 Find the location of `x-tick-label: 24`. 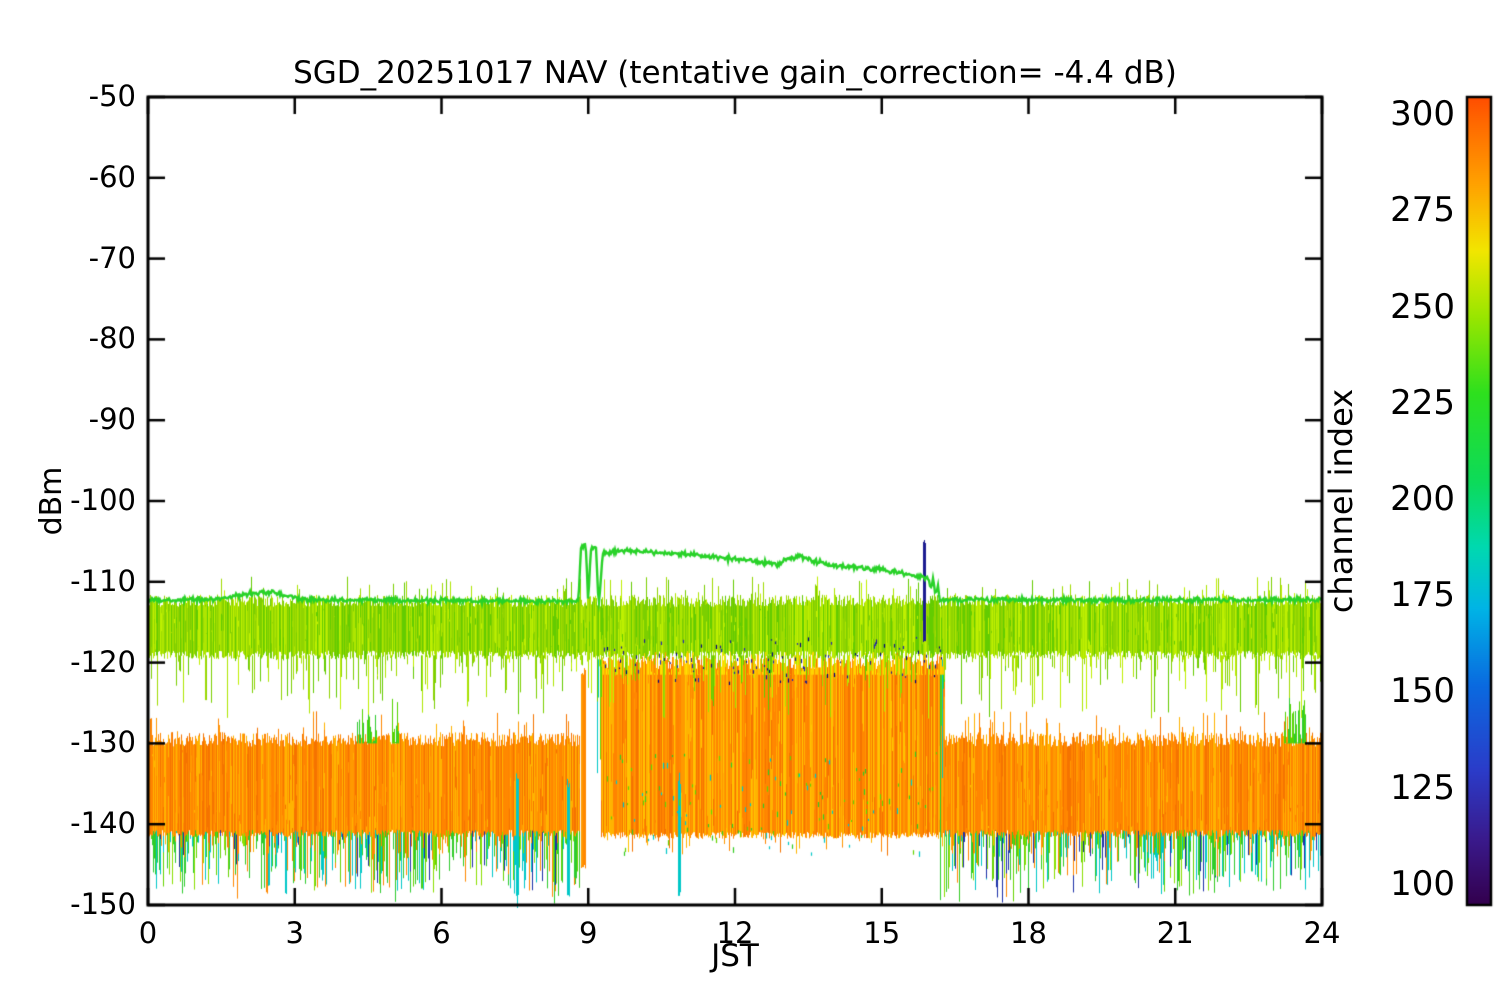

x-tick-label: 24 is located at coordinates (1322, 933).